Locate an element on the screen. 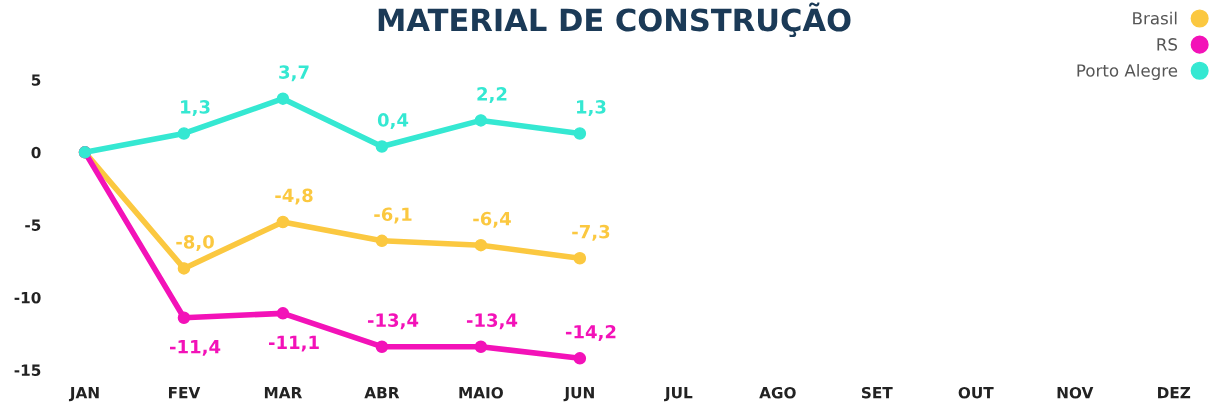 This screenshot has height=403, width=1228. x-tick-label: DEZ is located at coordinates (1174, 393).